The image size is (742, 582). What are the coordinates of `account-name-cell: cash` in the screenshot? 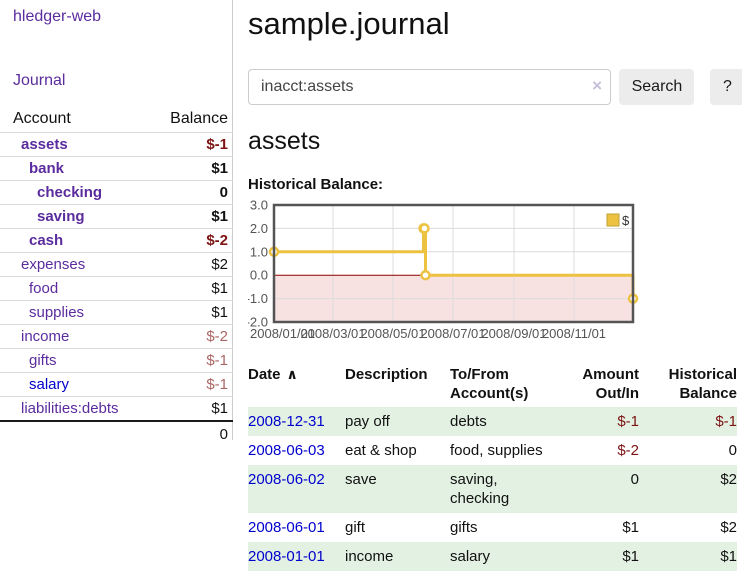 It's located at (76, 241).